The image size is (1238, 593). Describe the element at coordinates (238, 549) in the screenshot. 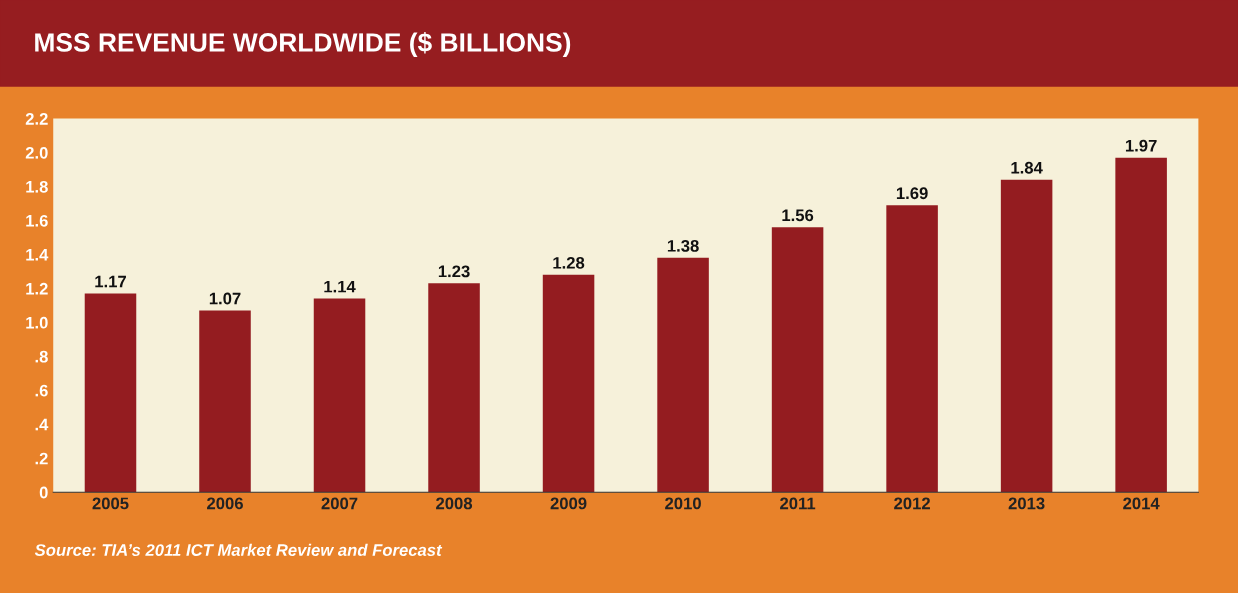

I see `source-note: Source: TIA’s 2011 ICT Market Review and Forecast` at that location.